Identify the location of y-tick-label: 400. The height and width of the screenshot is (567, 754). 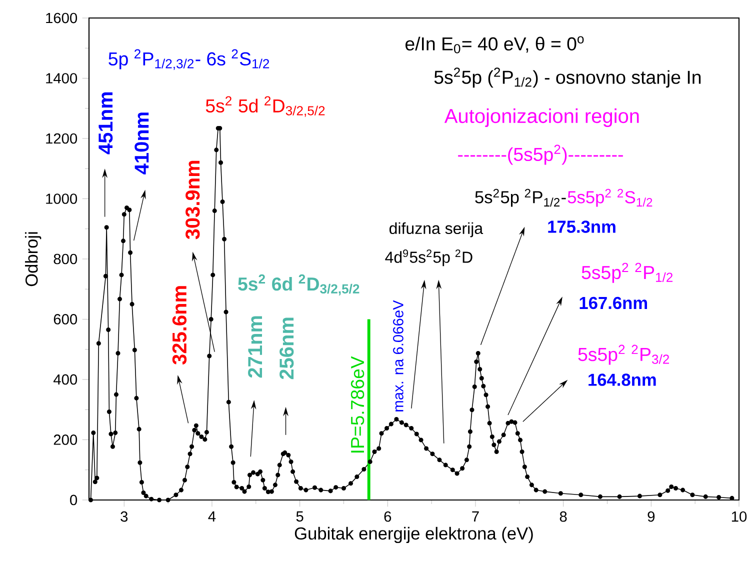
(65, 379).